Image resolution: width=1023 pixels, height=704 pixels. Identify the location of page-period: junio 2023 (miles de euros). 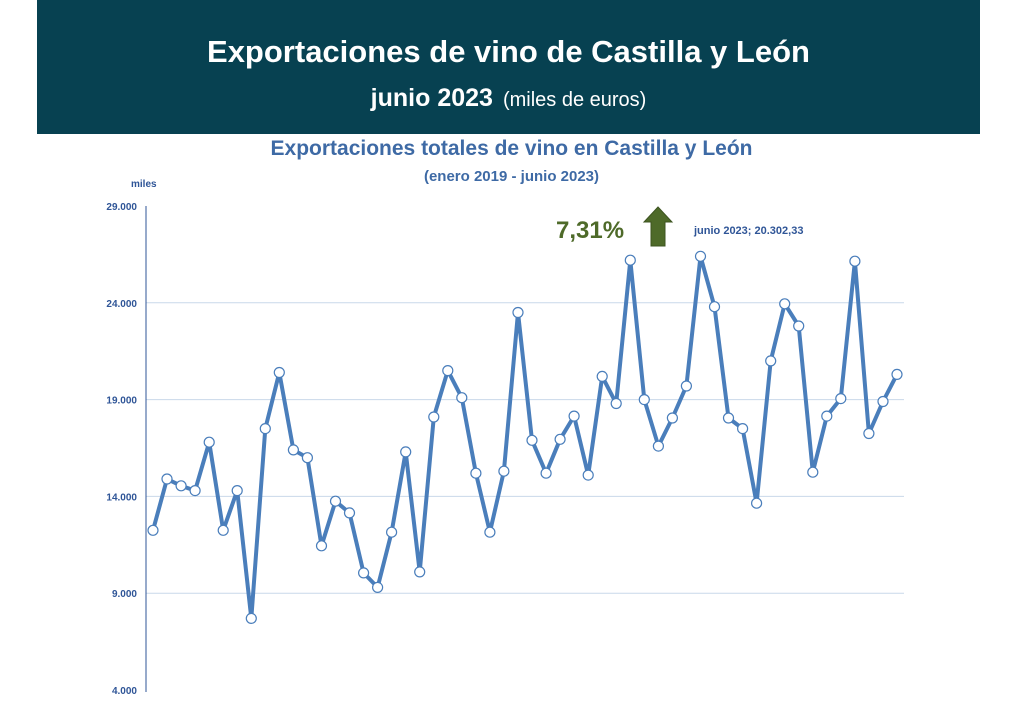
(508, 98).